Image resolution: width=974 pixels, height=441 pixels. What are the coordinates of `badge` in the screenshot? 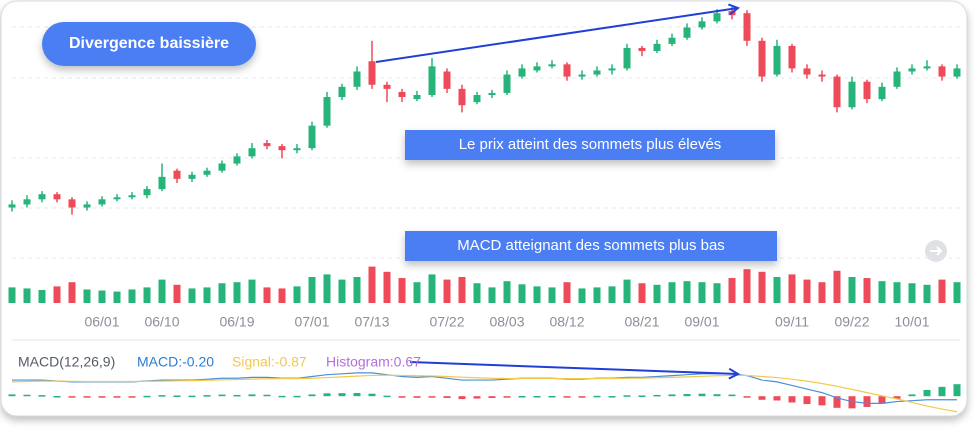 It's located at (149, 44).